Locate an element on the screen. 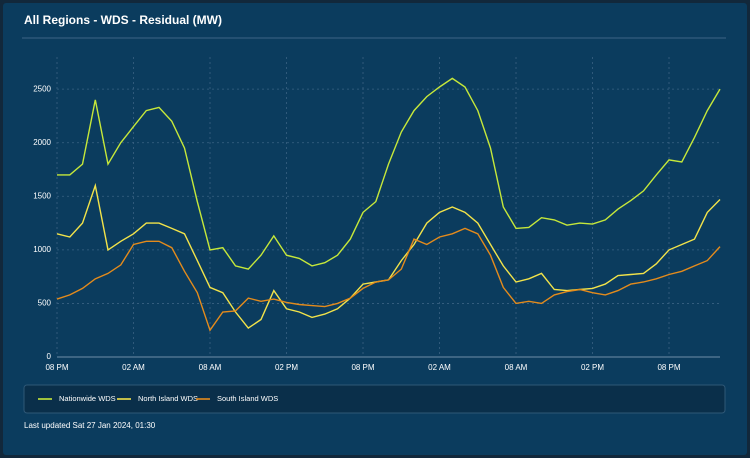 The height and width of the screenshot is (458, 750). y-tick-label: 500 is located at coordinates (45, 303).